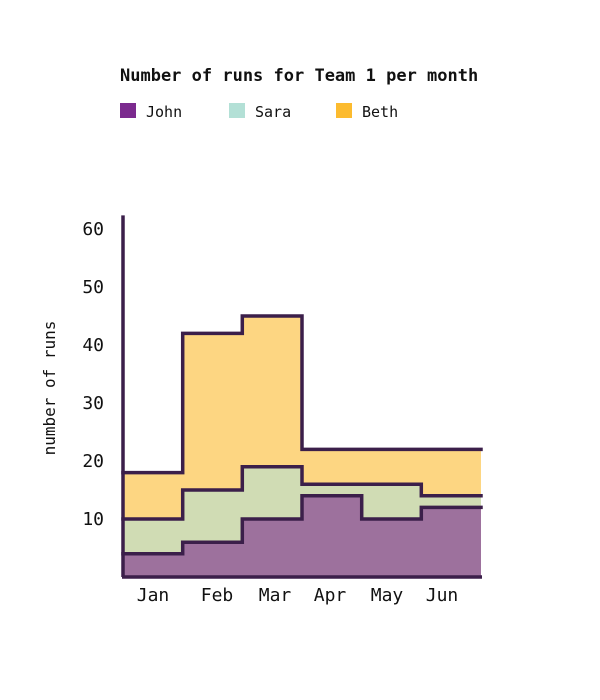 The image size is (600, 700). Describe the element at coordinates (153, 595) in the screenshot. I see `x-tick-label: Jan` at that location.